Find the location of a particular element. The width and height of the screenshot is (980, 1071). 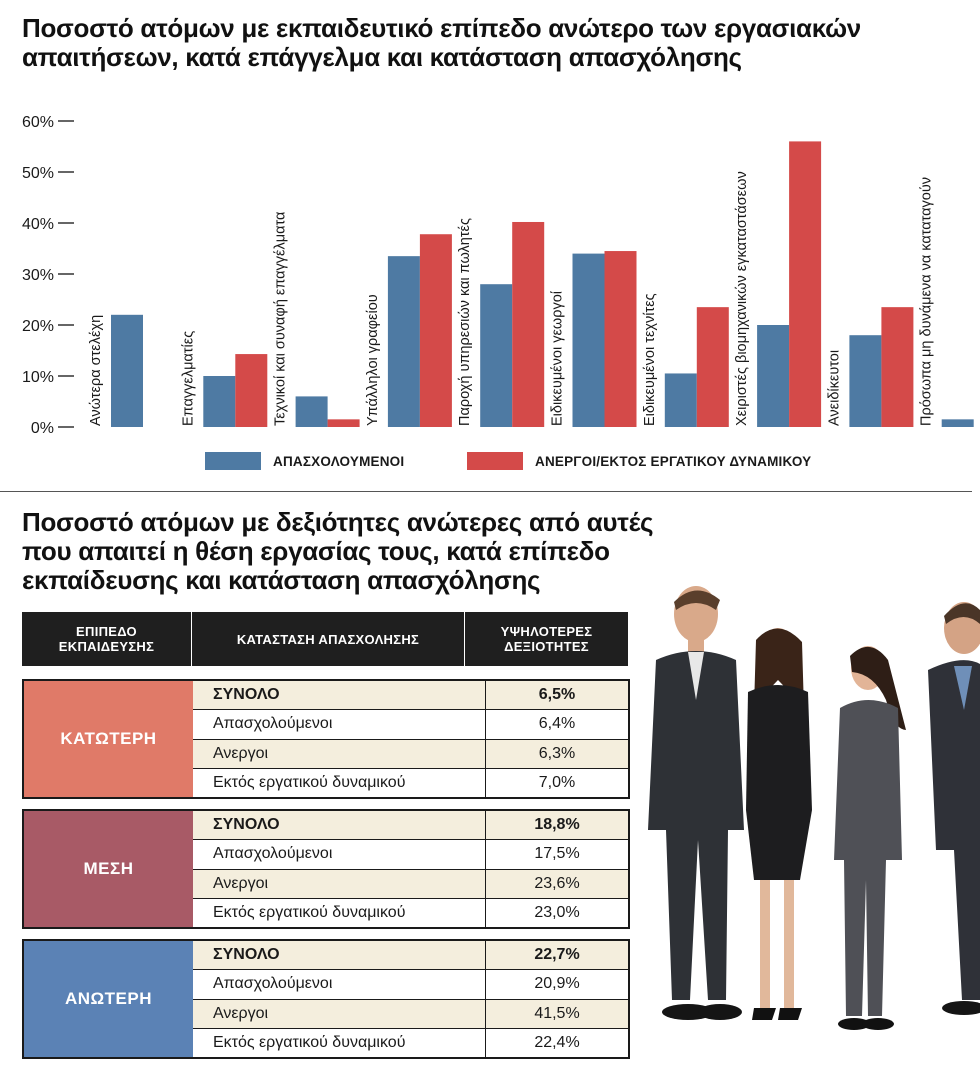

table-row: ΣΥΝΟΛΟ 6,5% is located at coordinates (410, 696).